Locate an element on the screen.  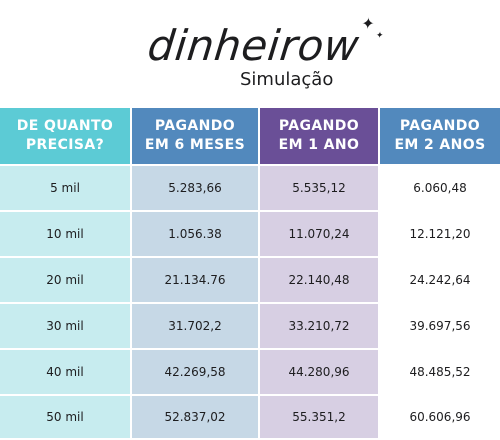
page-subtitle: Simulação is located at coordinates (287, 79).